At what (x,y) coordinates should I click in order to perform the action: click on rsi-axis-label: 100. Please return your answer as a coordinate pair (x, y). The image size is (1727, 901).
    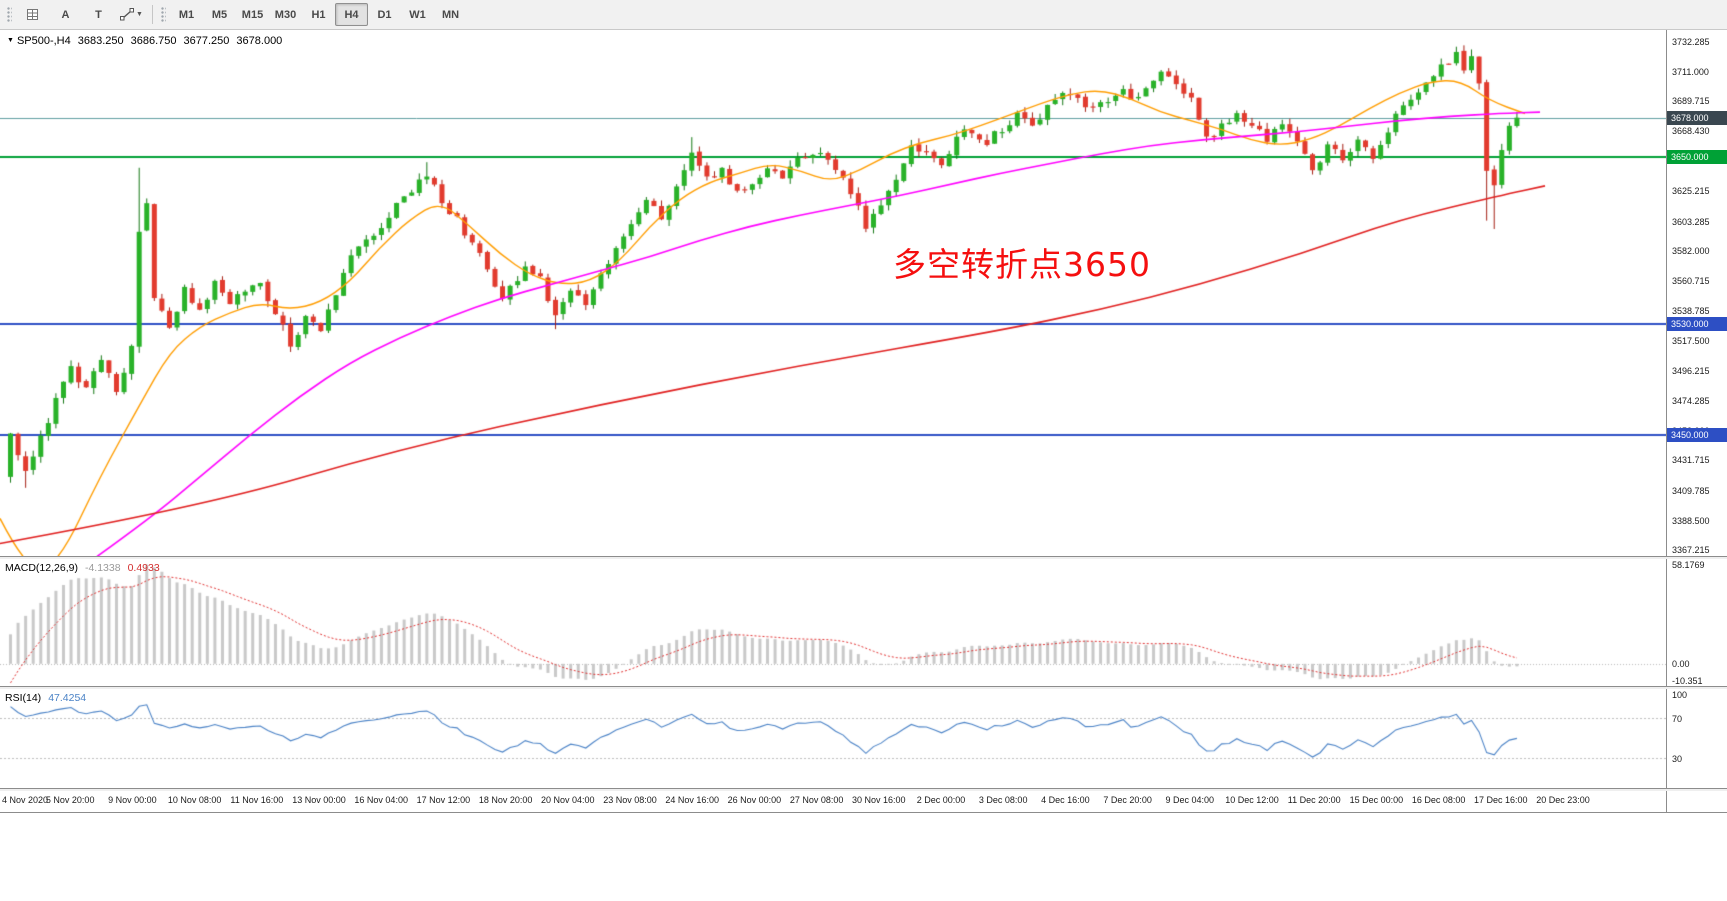
    Looking at the image, I should click on (1680, 695).